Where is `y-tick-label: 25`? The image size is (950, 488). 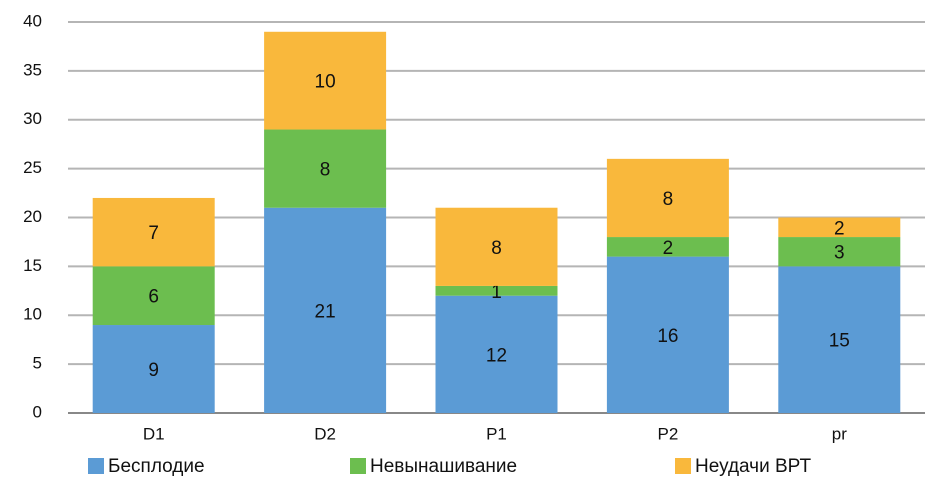 y-tick-label: 25 is located at coordinates (32, 167).